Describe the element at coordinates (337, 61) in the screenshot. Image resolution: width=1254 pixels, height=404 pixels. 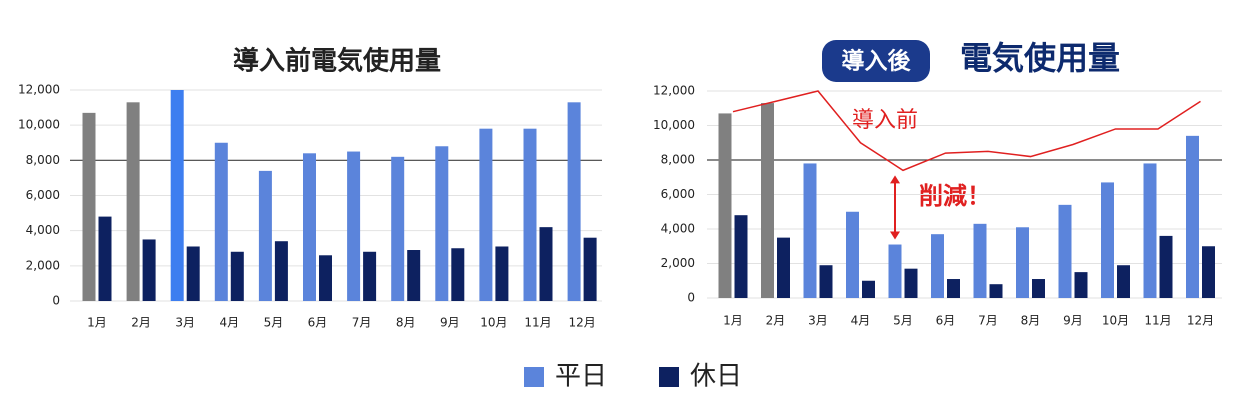
I see `chart-title: 導入前電気使用量` at that location.